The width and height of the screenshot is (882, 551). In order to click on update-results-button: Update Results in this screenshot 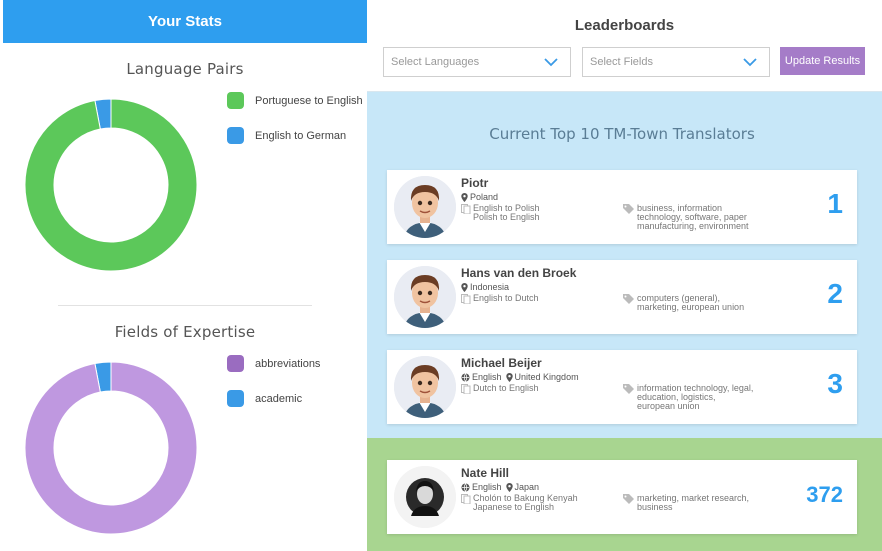, I will do `click(822, 61)`.